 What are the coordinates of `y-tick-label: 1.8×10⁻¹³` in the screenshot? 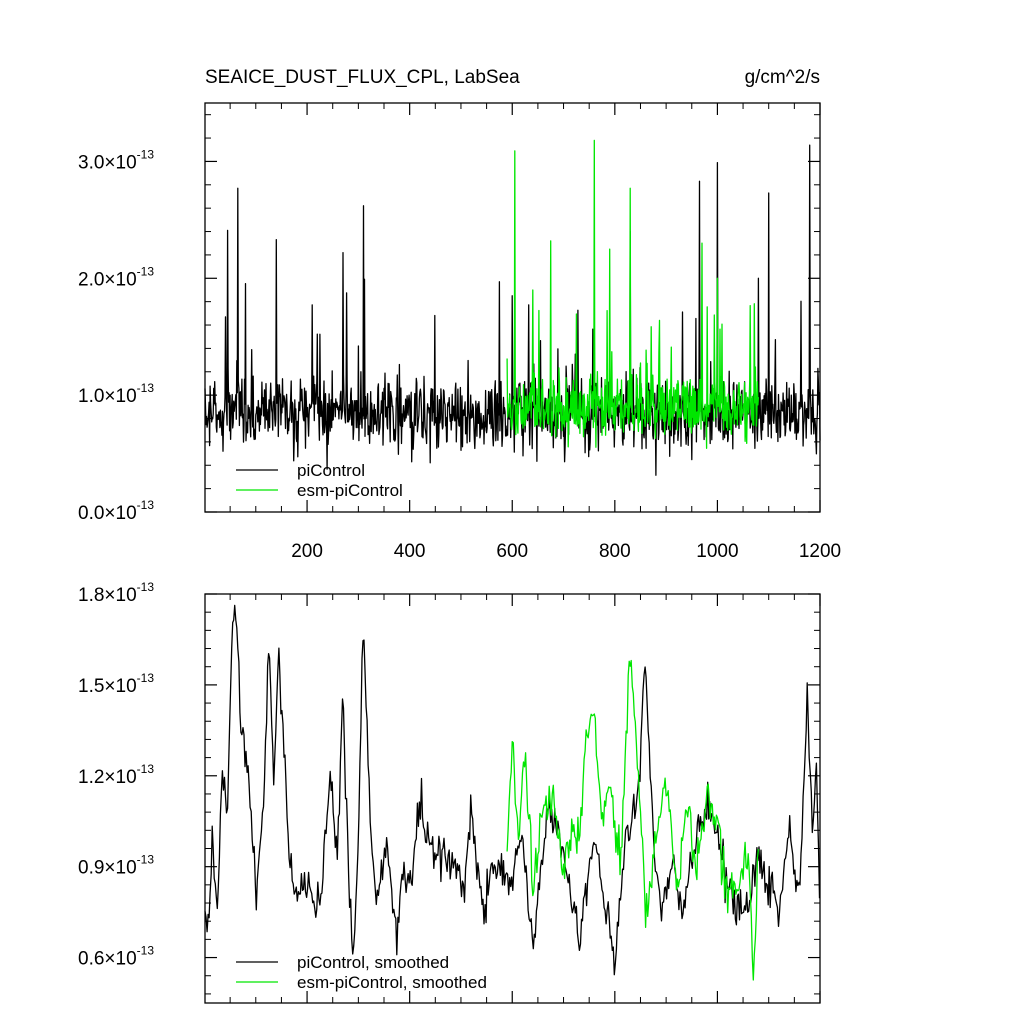 It's located at (116, 593).